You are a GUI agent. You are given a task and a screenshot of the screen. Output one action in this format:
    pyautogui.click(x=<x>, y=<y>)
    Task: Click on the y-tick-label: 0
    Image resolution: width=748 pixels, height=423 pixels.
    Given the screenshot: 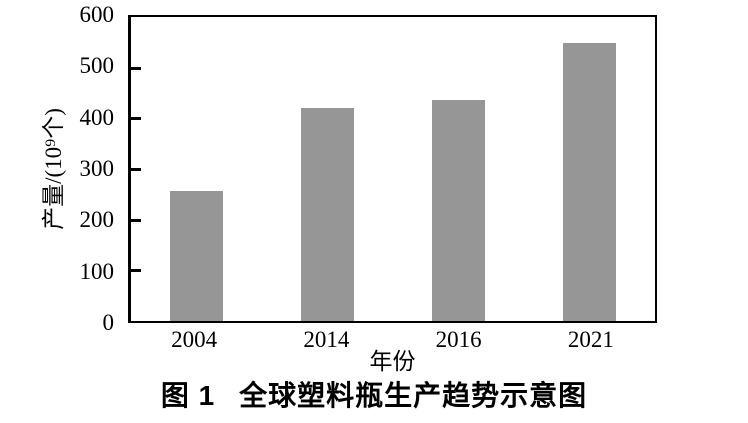 What is the action you would take?
    pyautogui.click(x=108, y=322)
    